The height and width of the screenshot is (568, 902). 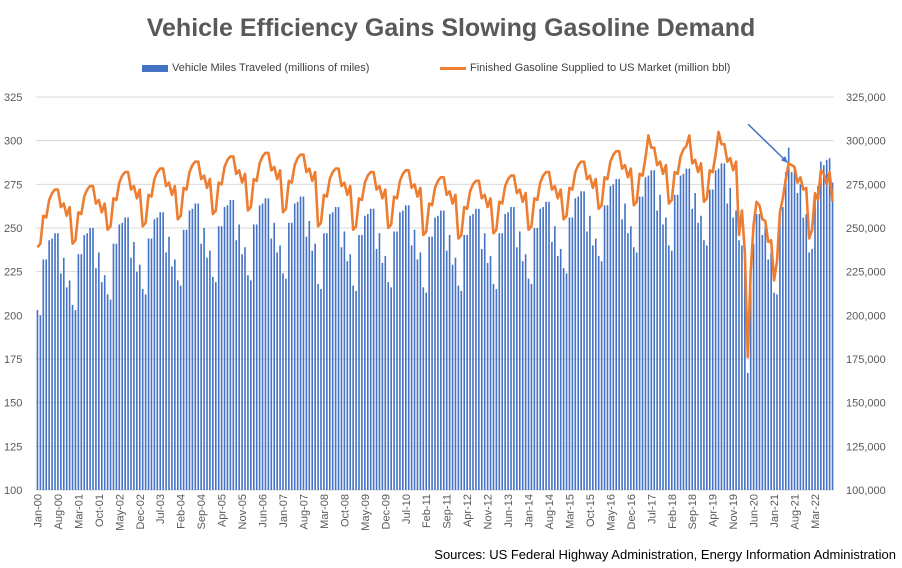 I want to click on x-tick-label: May-02, so click(x=120, y=512).